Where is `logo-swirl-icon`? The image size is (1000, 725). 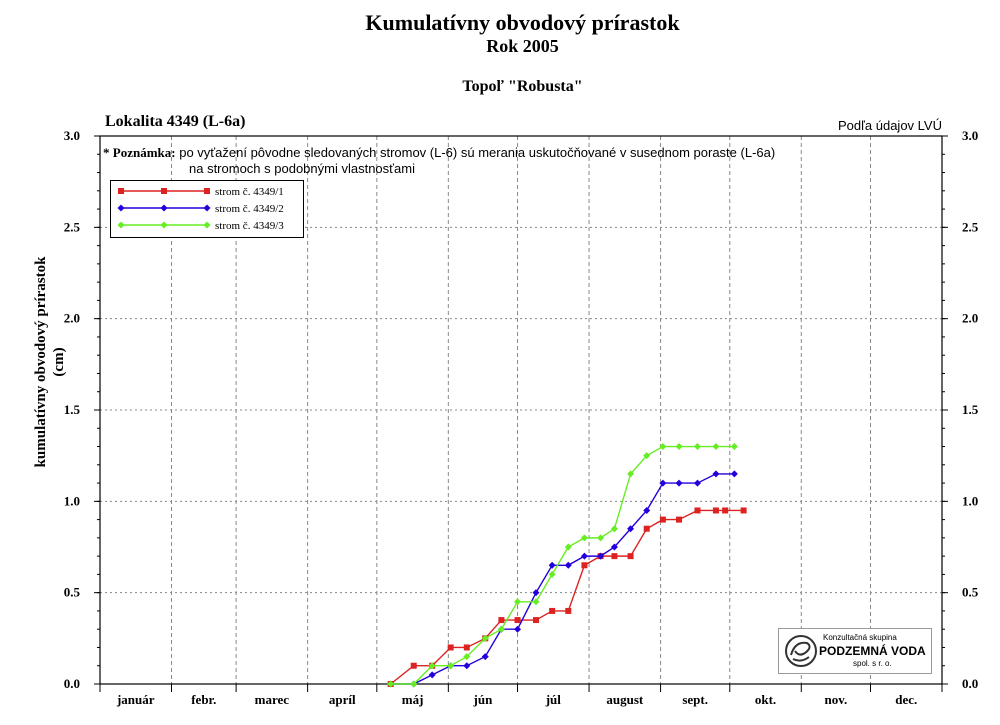 logo-swirl-icon is located at coordinates (801, 651).